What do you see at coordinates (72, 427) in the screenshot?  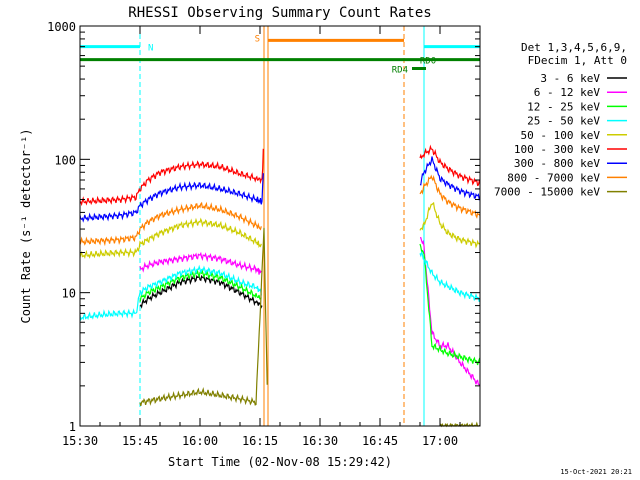 I see `y-tick-label-0: 1` at bounding box center [72, 427].